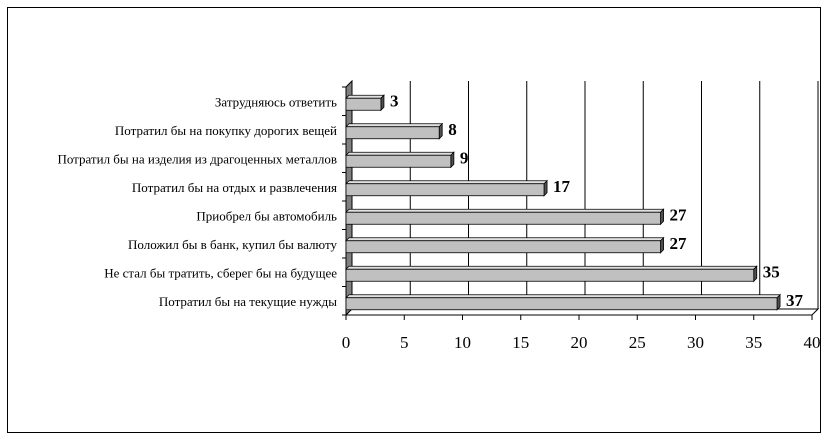  Describe the element at coordinates (462, 342) in the screenshot. I see `x-tick-label: 10` at that location.